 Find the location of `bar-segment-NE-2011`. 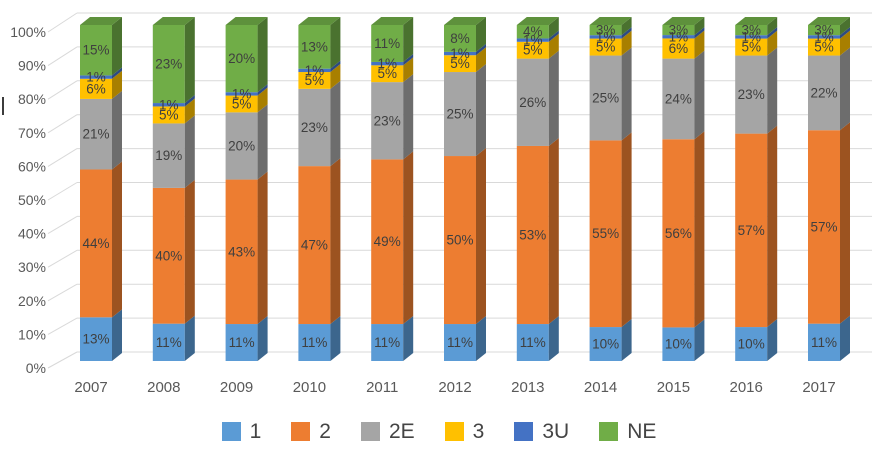

bar-segment-NE-2011 is located at coordinates (387, 43).